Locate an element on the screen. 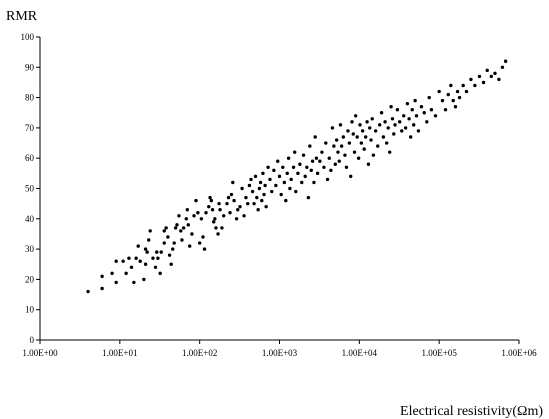 This screenshot has width=549, height=419. y-tick-label: 10 is located at coordinates (30, 310).